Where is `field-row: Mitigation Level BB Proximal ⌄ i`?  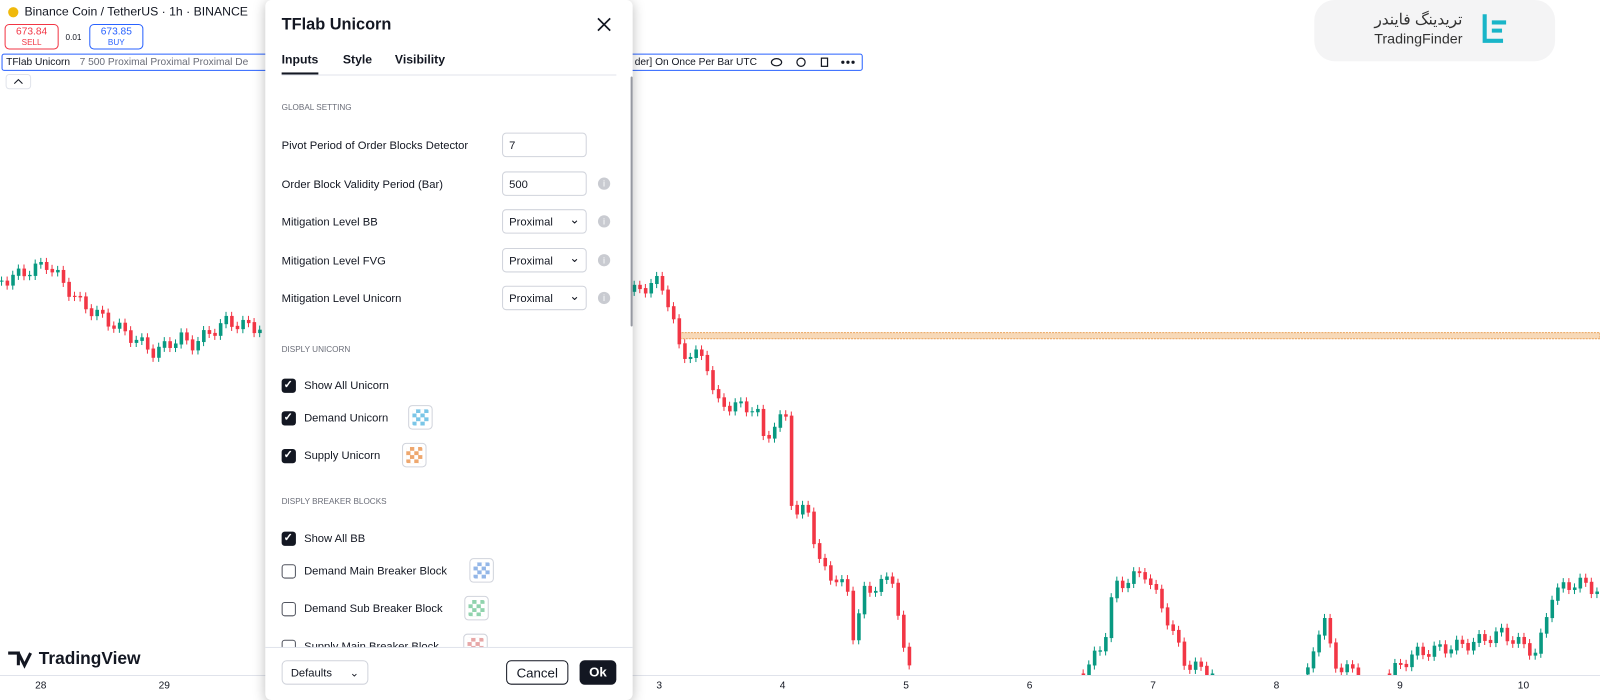 field-row: Mitigation Level BB Proximal ⌄ i is located at coordinates (450, 223).